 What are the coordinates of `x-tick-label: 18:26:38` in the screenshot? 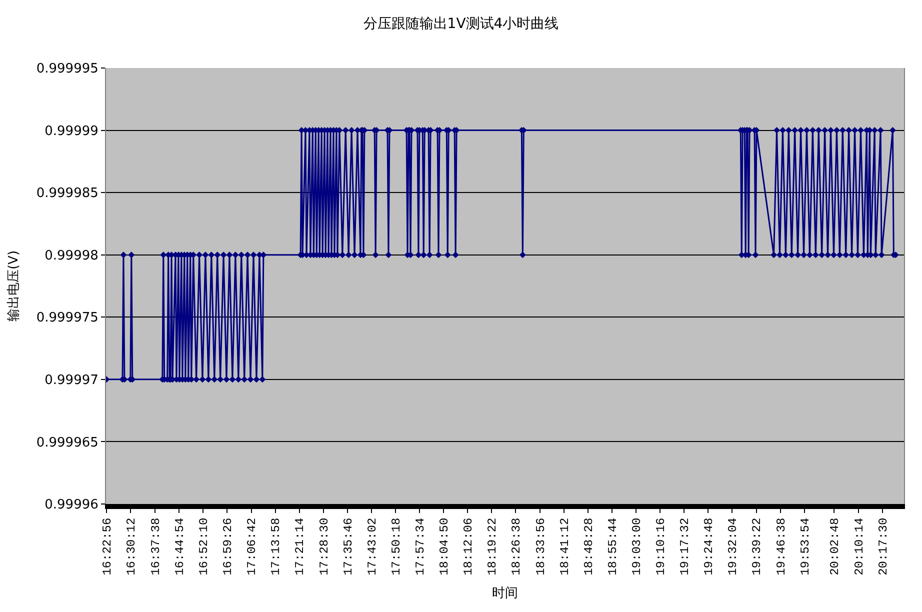 It's located at (517, 547).